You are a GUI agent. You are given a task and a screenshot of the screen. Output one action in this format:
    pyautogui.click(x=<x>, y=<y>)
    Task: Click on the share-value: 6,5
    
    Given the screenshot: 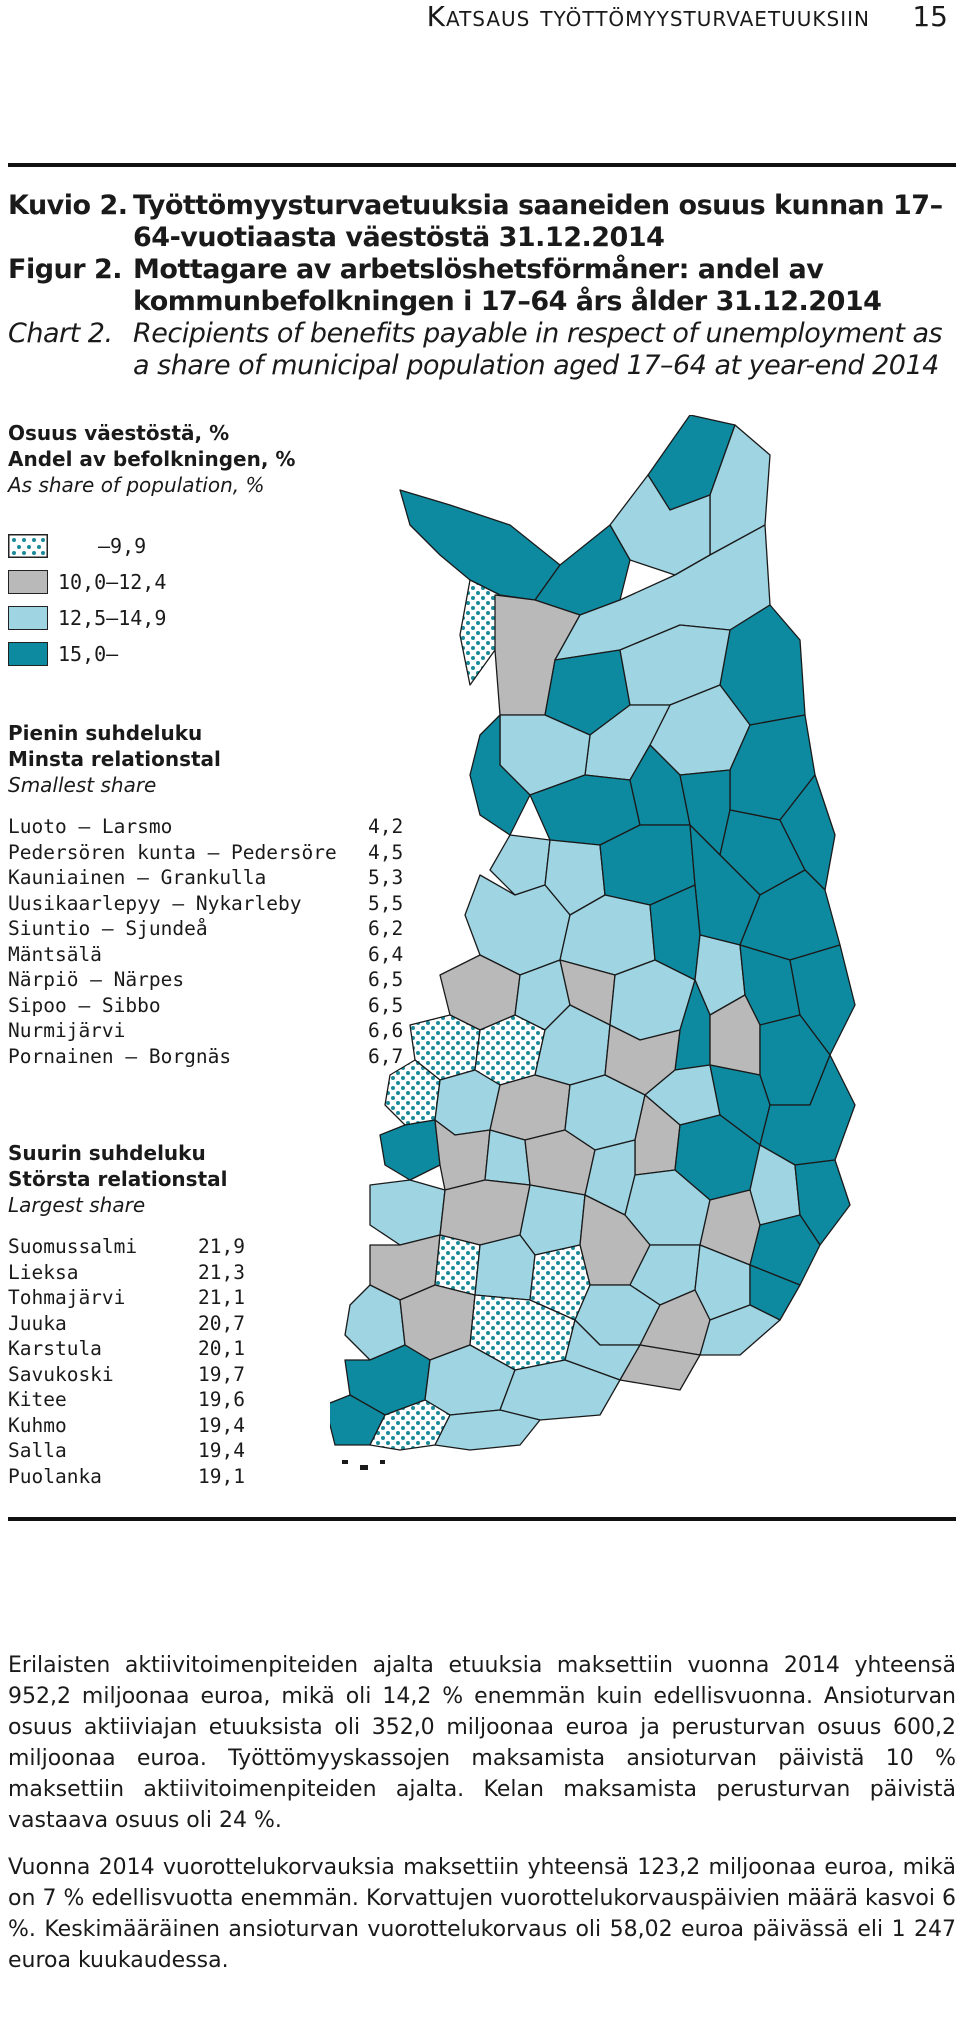 What is the action you would take?
    pyautogui.click(x=386, y=979)
    